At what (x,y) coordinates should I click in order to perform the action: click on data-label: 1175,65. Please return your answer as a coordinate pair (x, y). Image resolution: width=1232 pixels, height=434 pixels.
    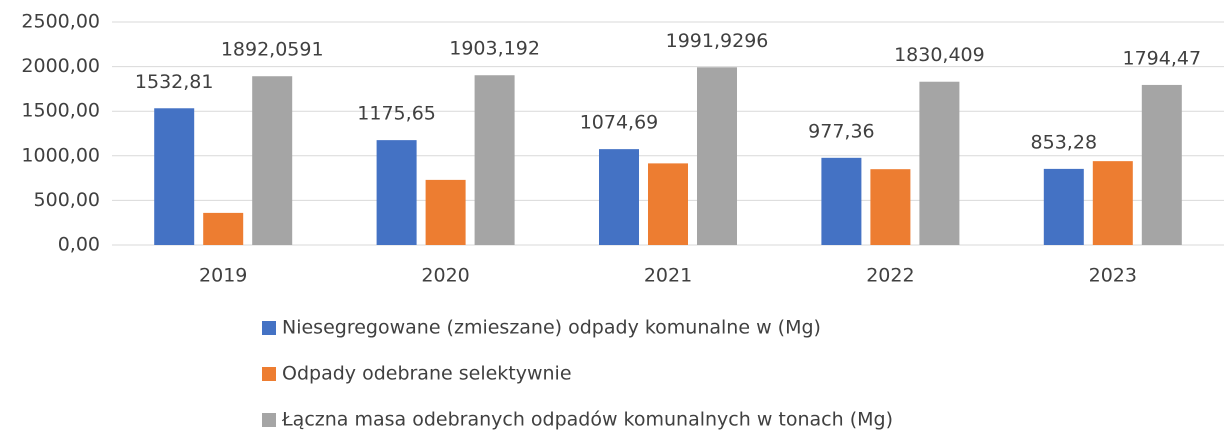
    Looking at the image, I should click on (396, 114).